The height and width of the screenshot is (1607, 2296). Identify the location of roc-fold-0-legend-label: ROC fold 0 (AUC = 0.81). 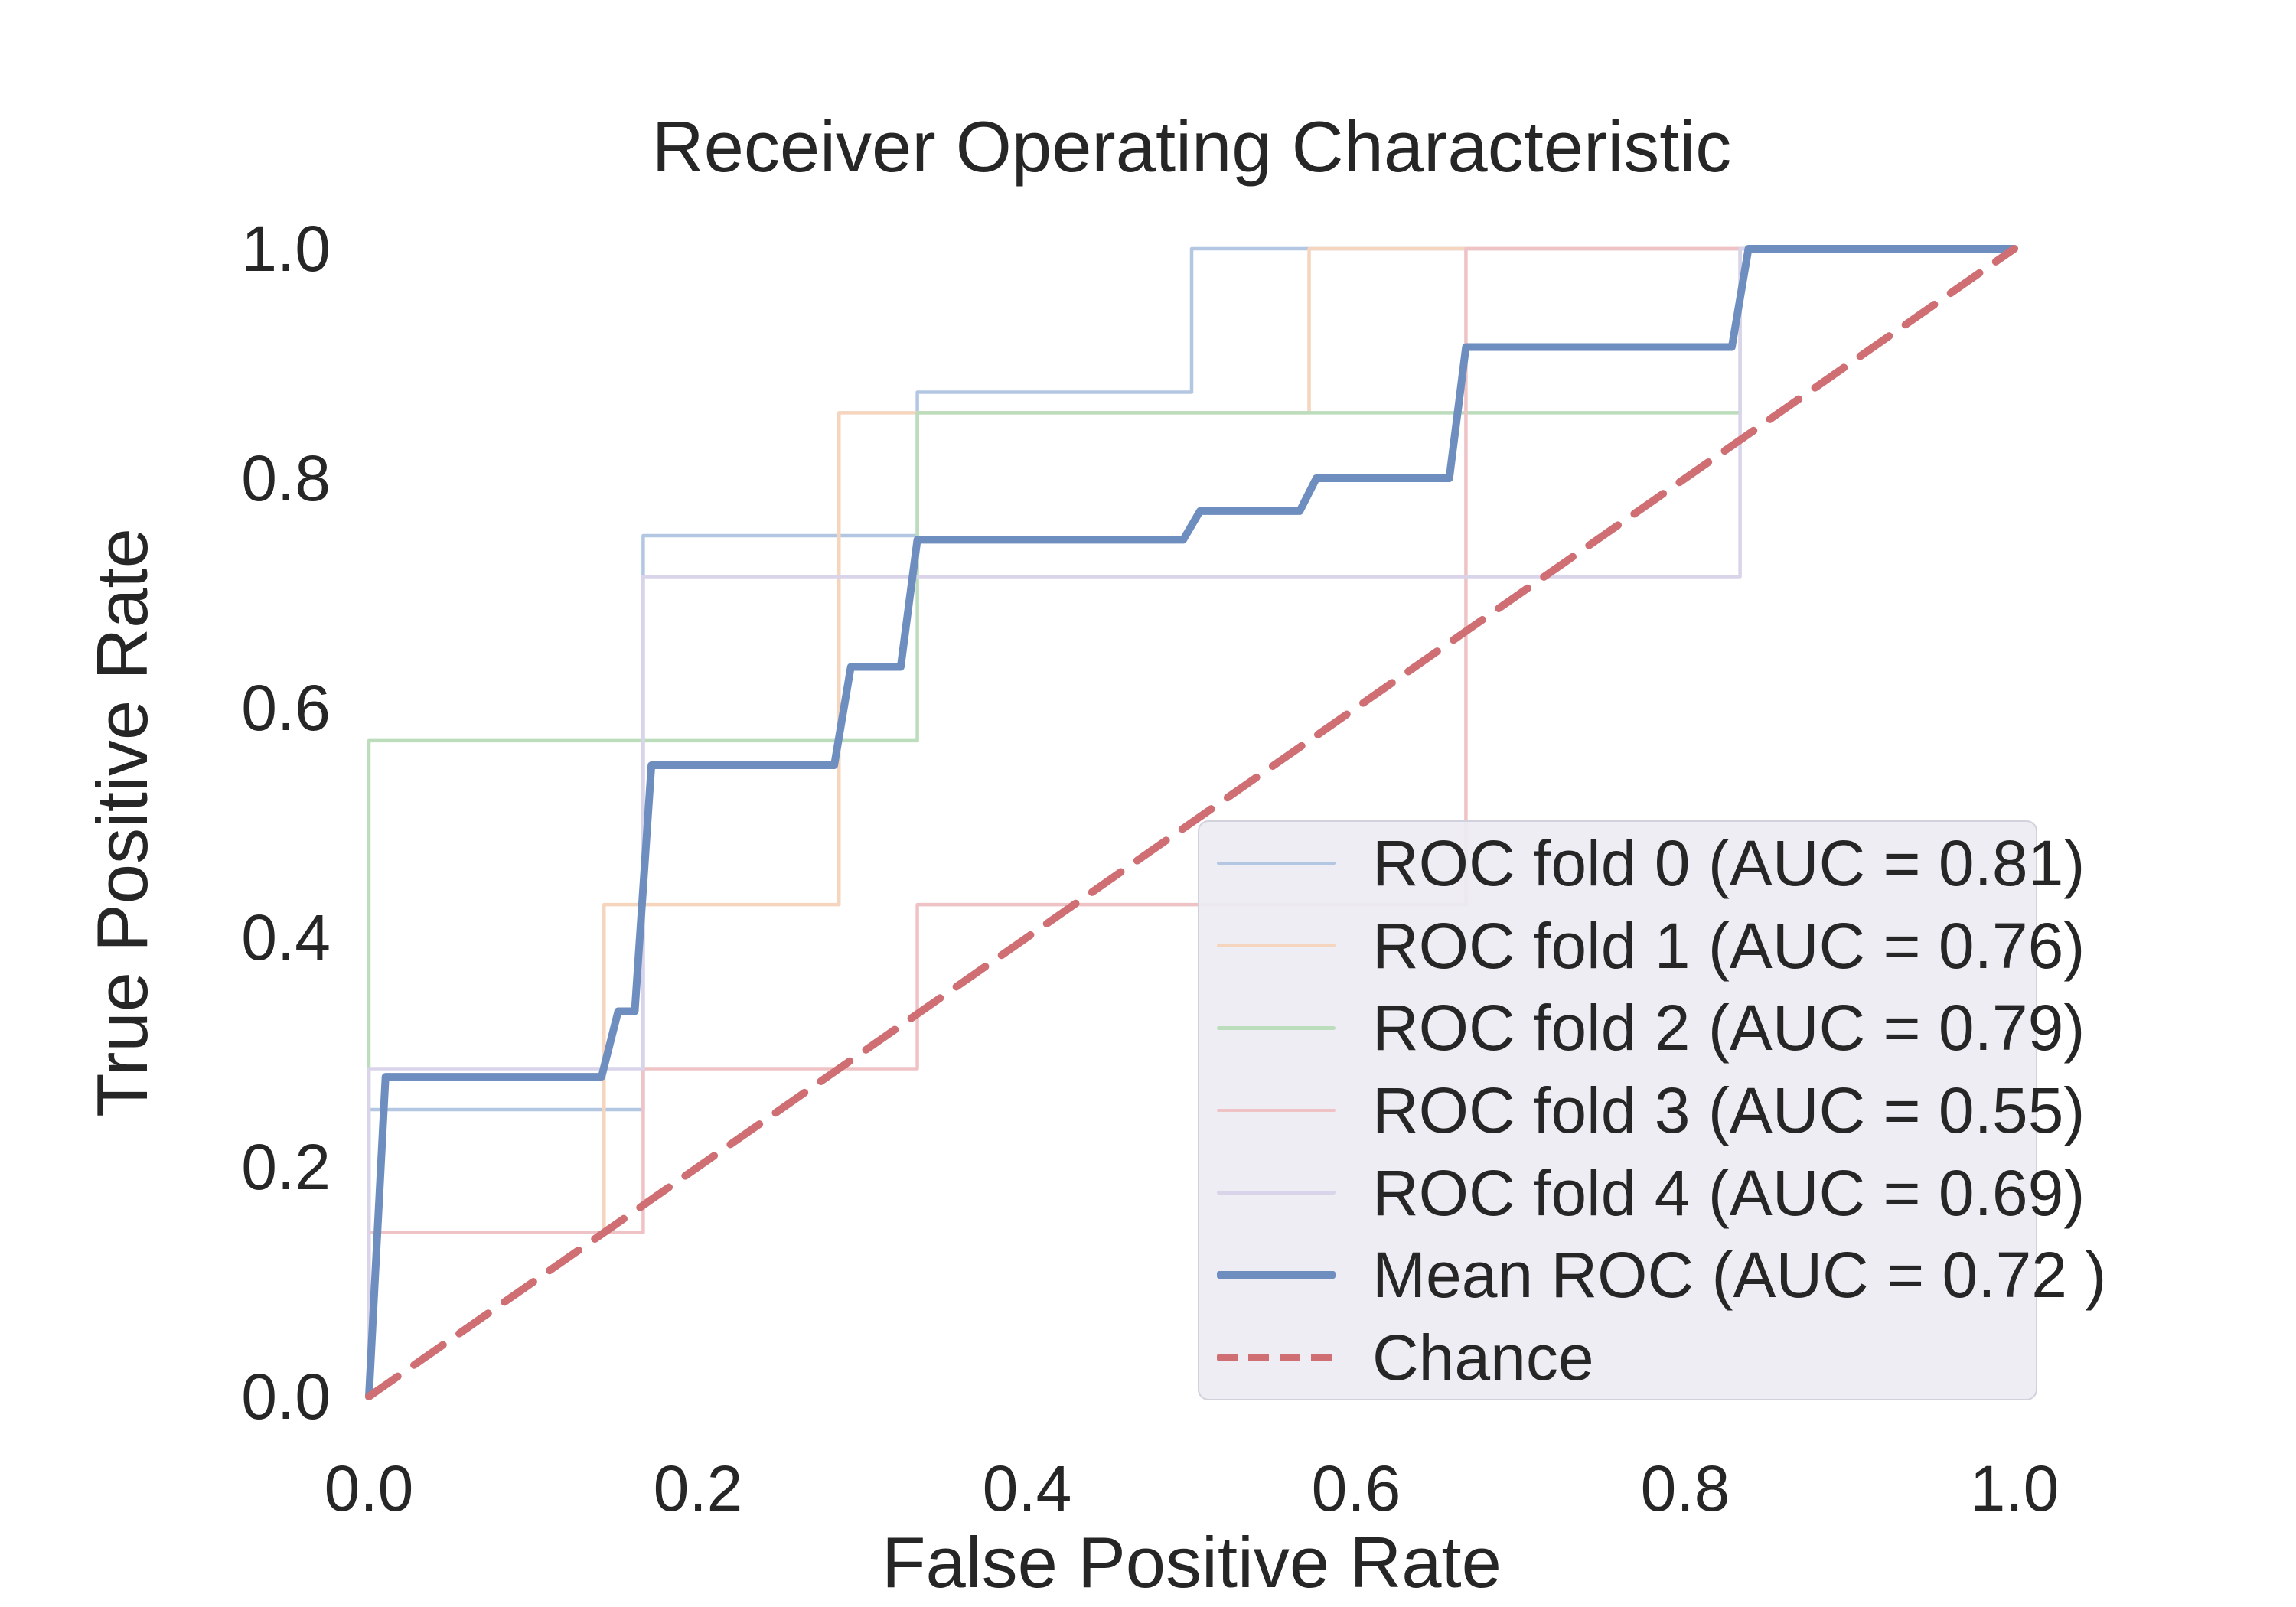
(1729, 862).